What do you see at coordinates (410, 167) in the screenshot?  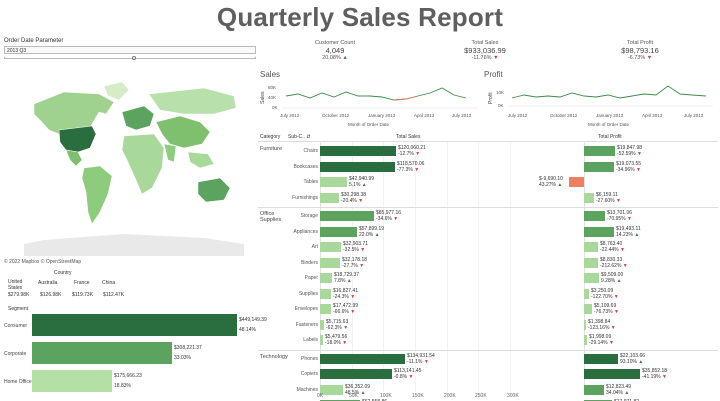 I see `sales-label: $118,570.06 -77.3% ▼` at bounding box center [410, 167].